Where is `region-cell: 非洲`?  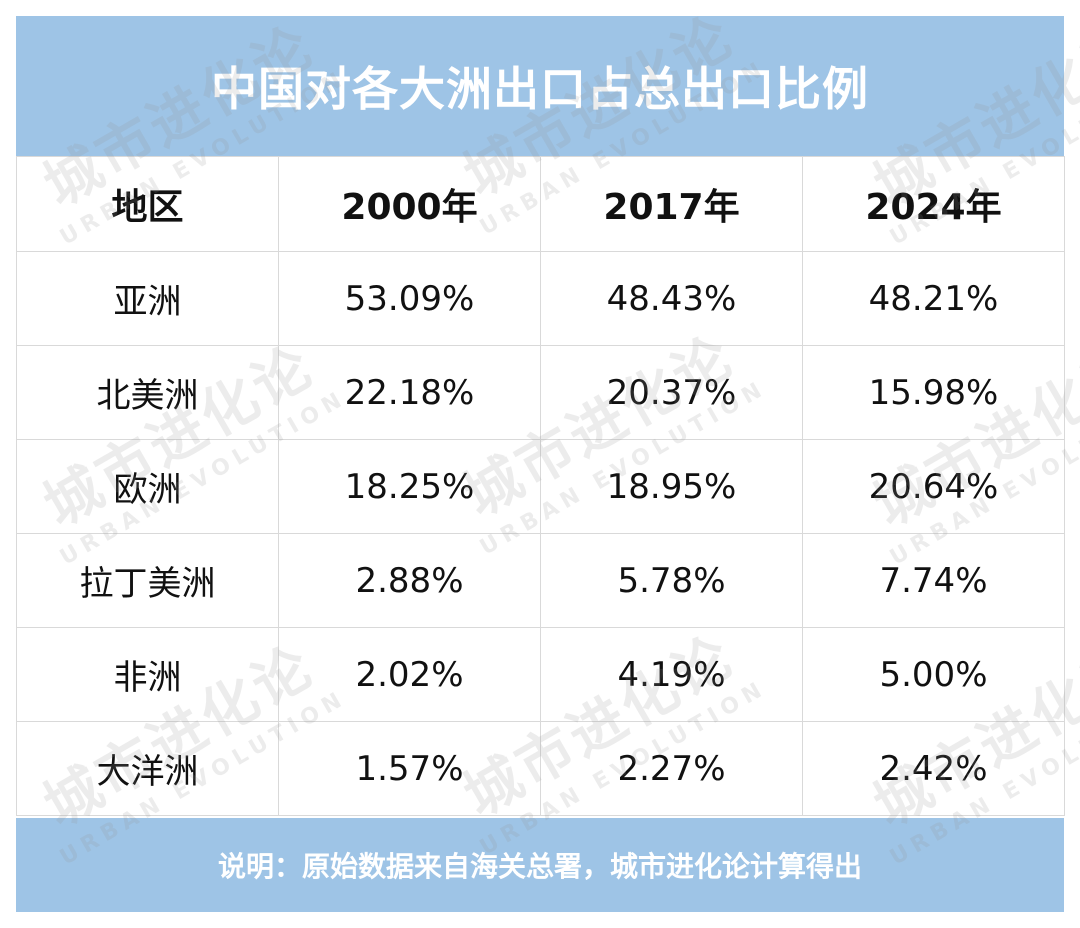
region-cell: 非洲 is located at coordinates (147, 674).